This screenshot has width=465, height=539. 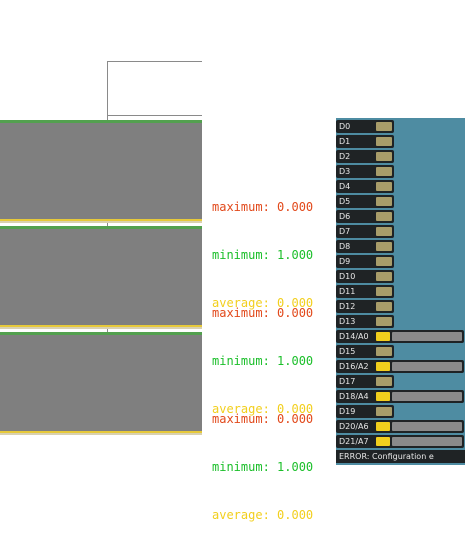 I want to click on pin-label: D10, so click(x=347, y=276).